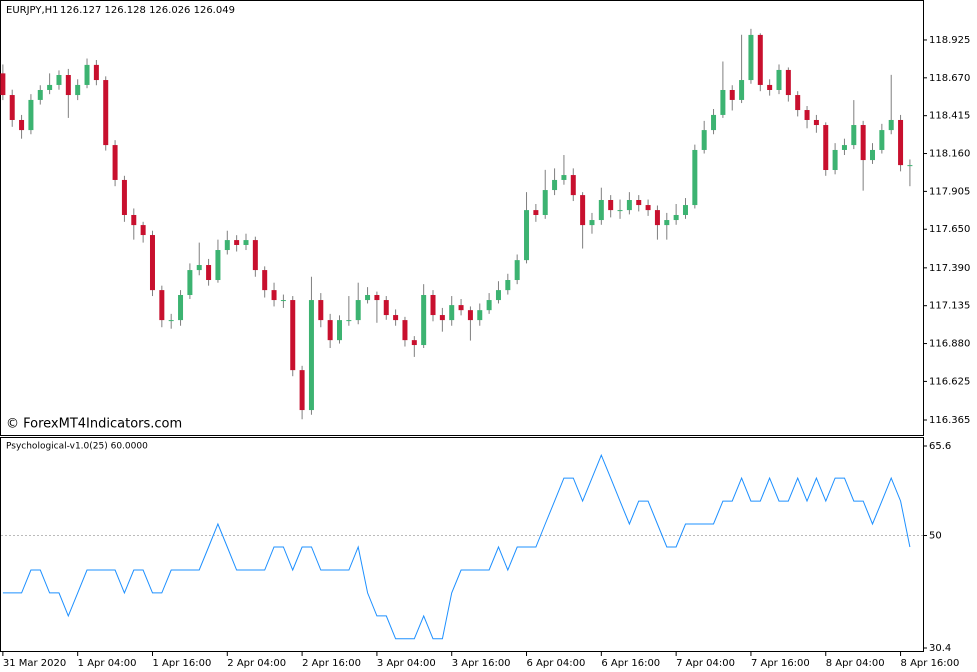  I want to click on y-tick-label: 30.4, so click(940, 648).